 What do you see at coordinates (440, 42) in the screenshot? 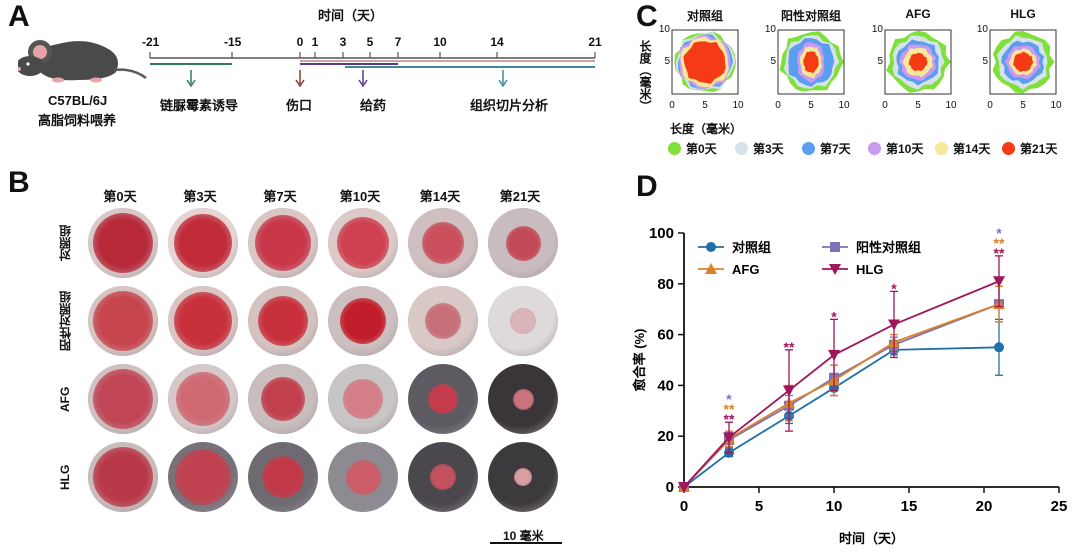
I see `timeline-tick-label: 10` at bounding box center [440, 42].